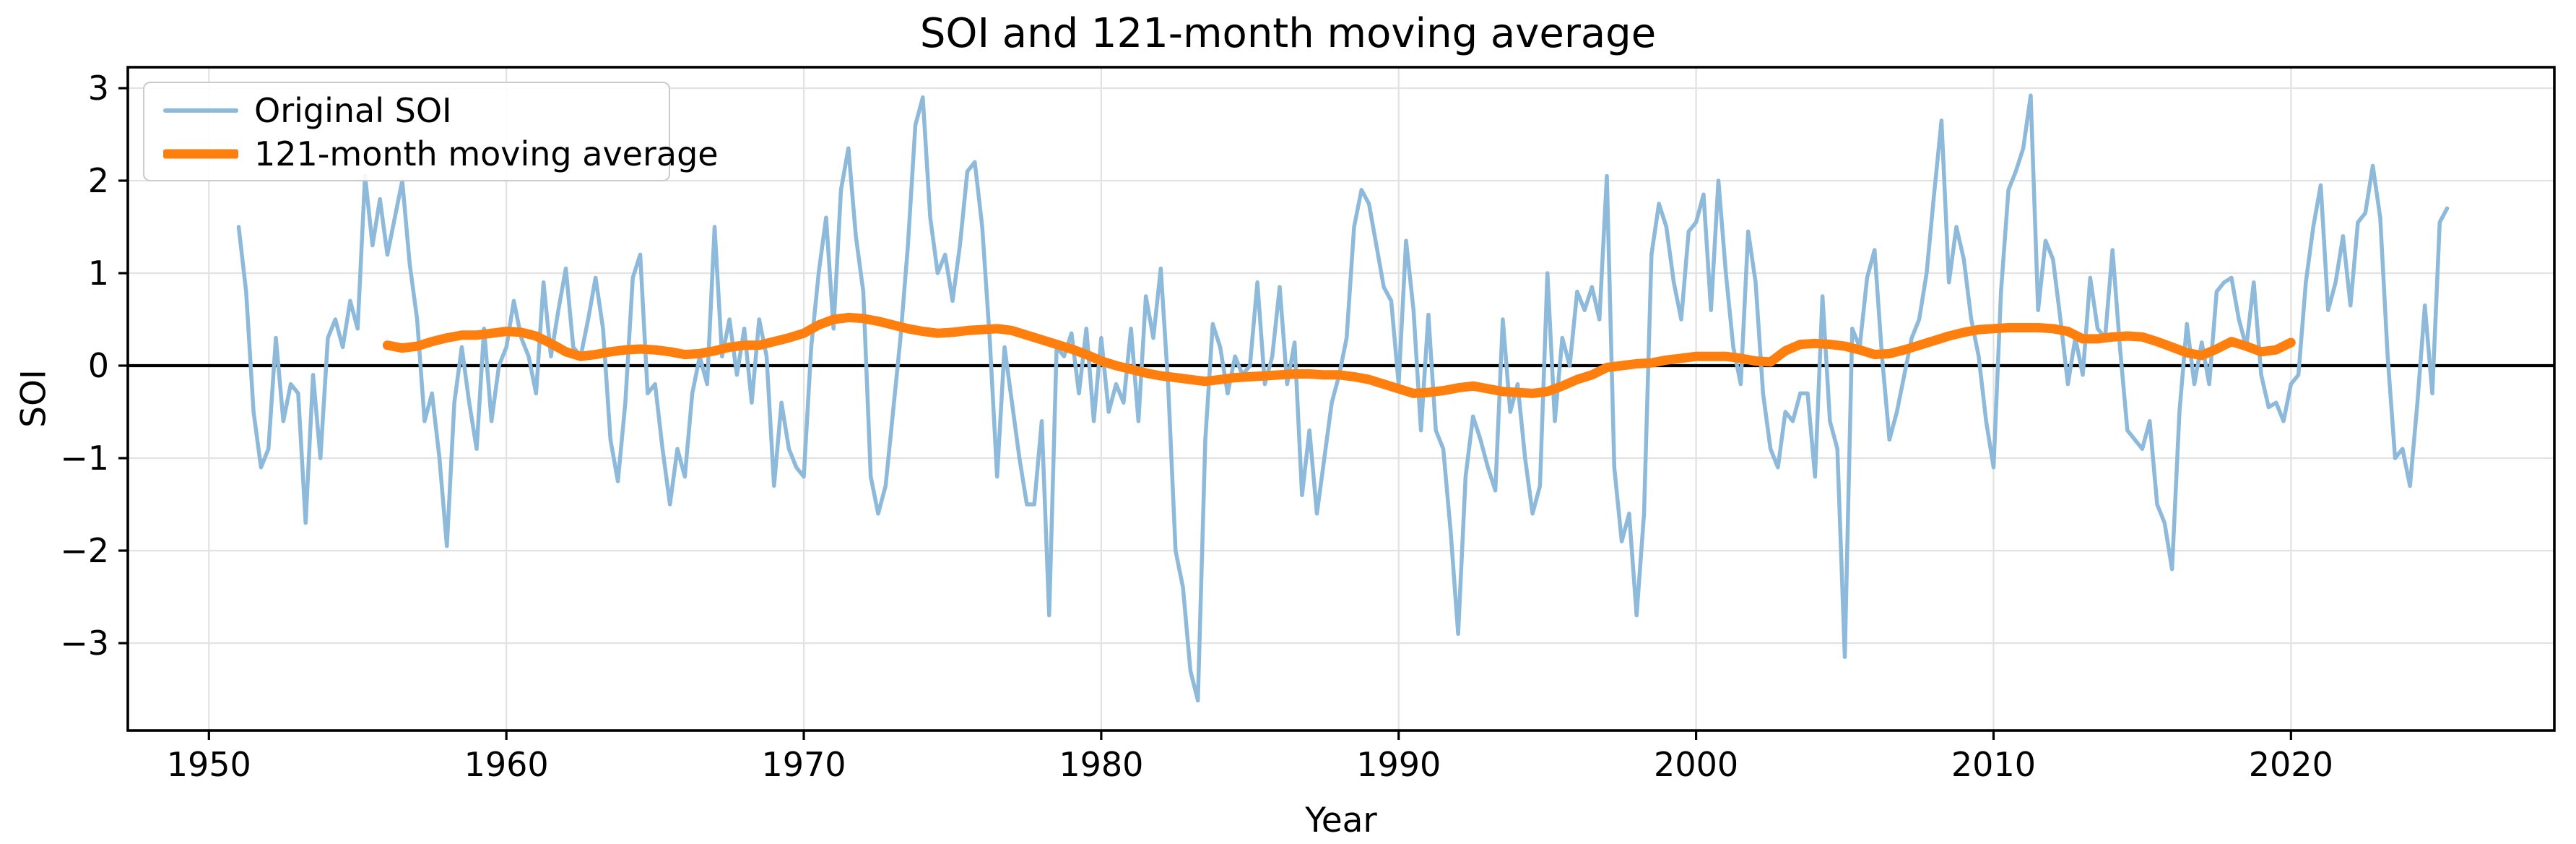 The image size is (2576, 844). What do you see at coordinates (98, 180) in the screenshot?
I see `y-tick-label: 2` at bounding box center [98, 180].